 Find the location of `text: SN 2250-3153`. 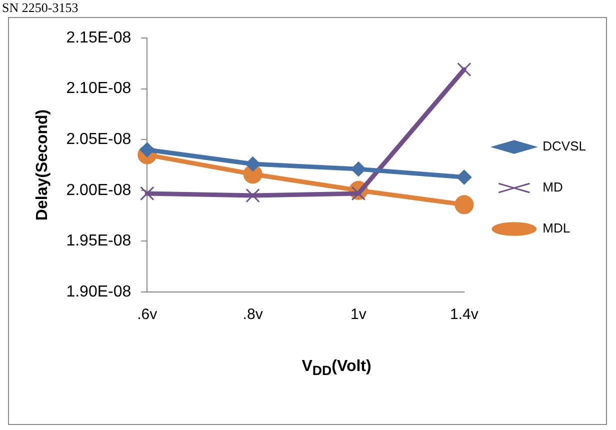

text: SN 2250-3153 is located at coordinates (40, 8).